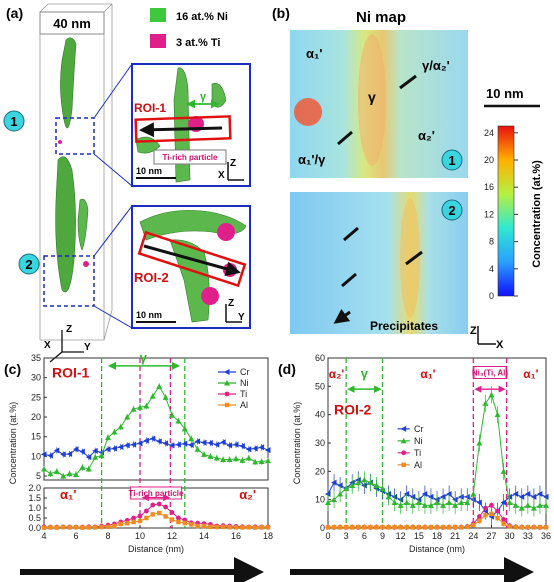  I want to click on colorbar-label: Concentration (at.%), so click(537, 214).